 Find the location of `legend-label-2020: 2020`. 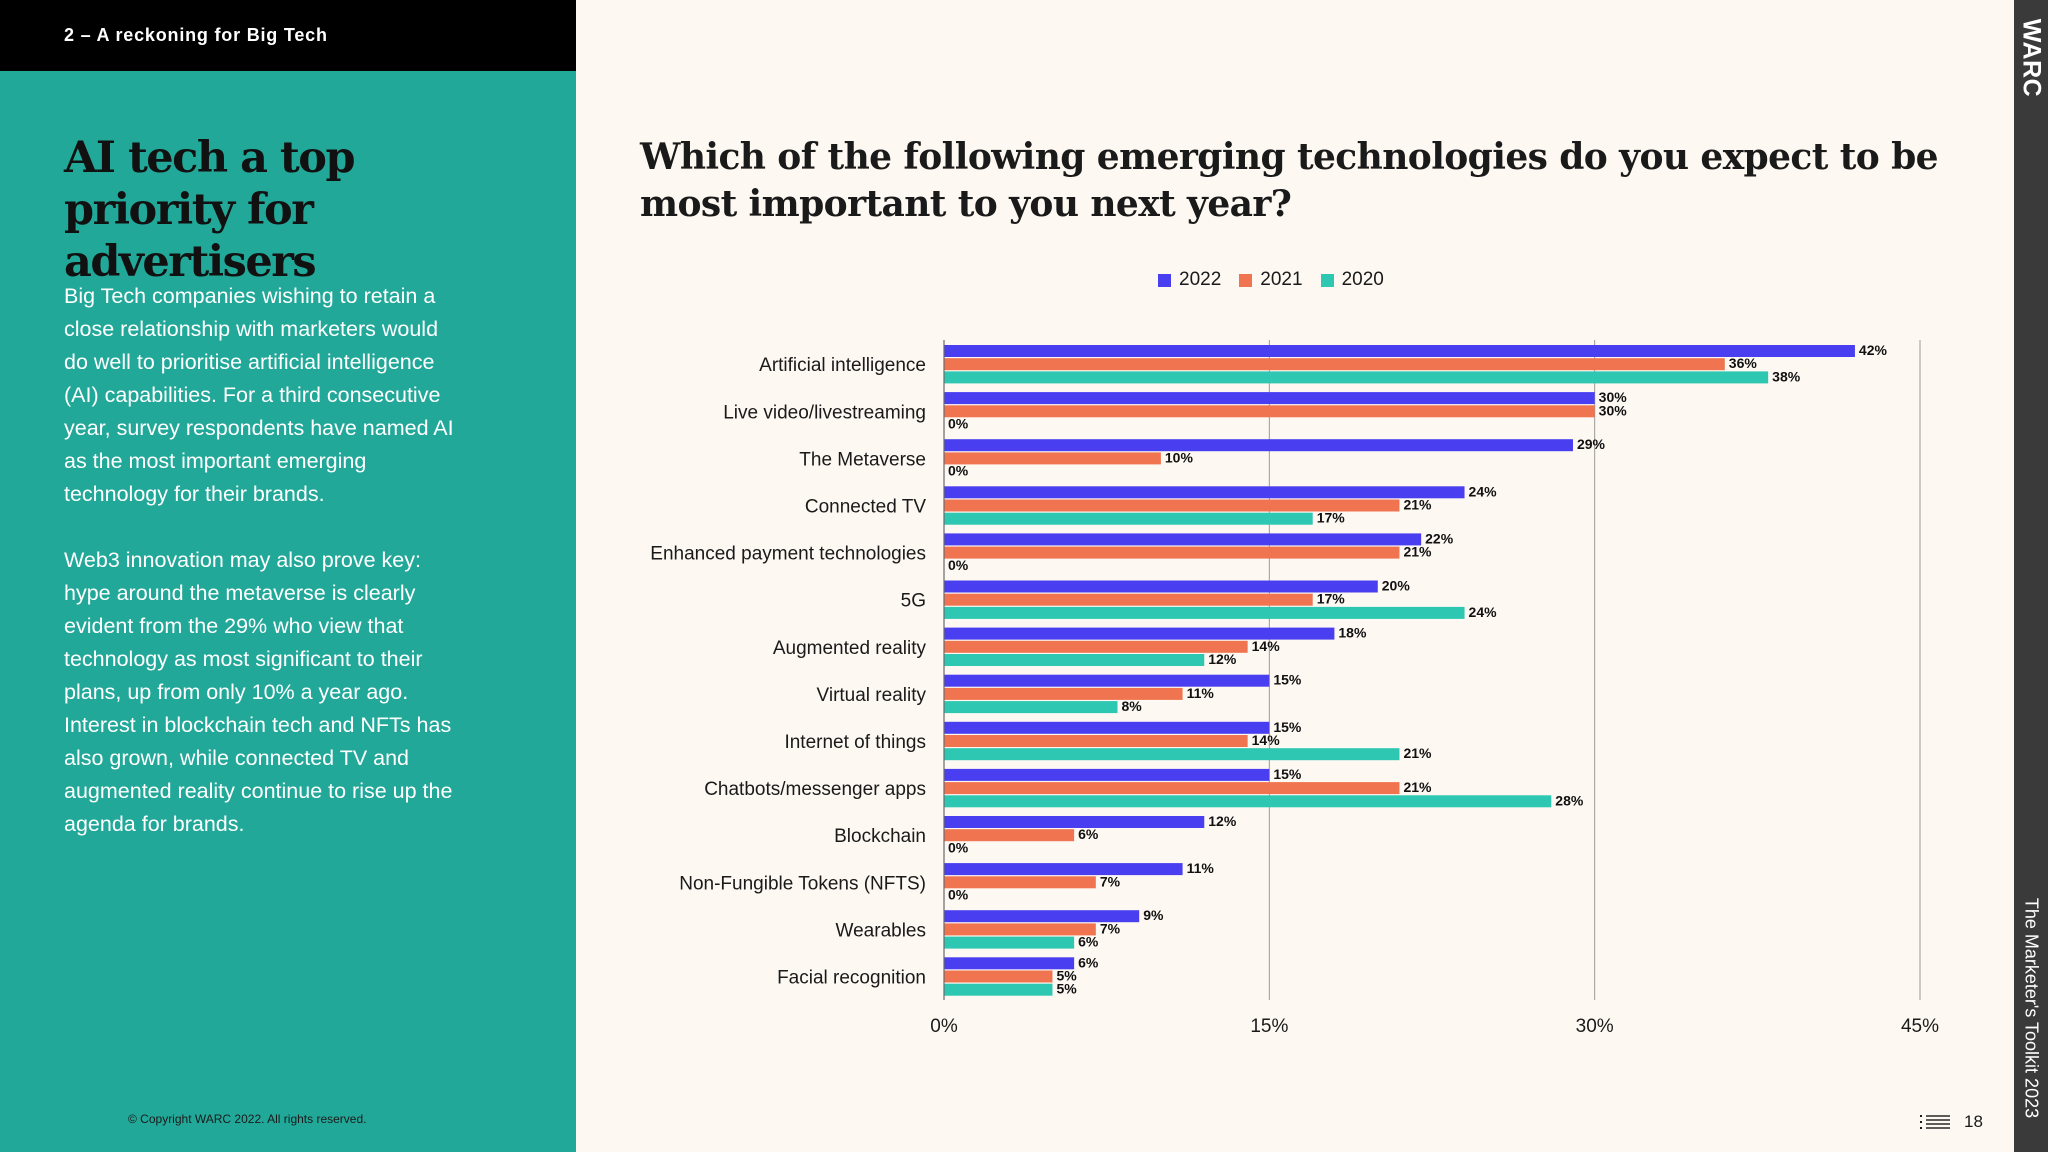

legend-label-2020: 2020 is located at coordinates (1362, 279).